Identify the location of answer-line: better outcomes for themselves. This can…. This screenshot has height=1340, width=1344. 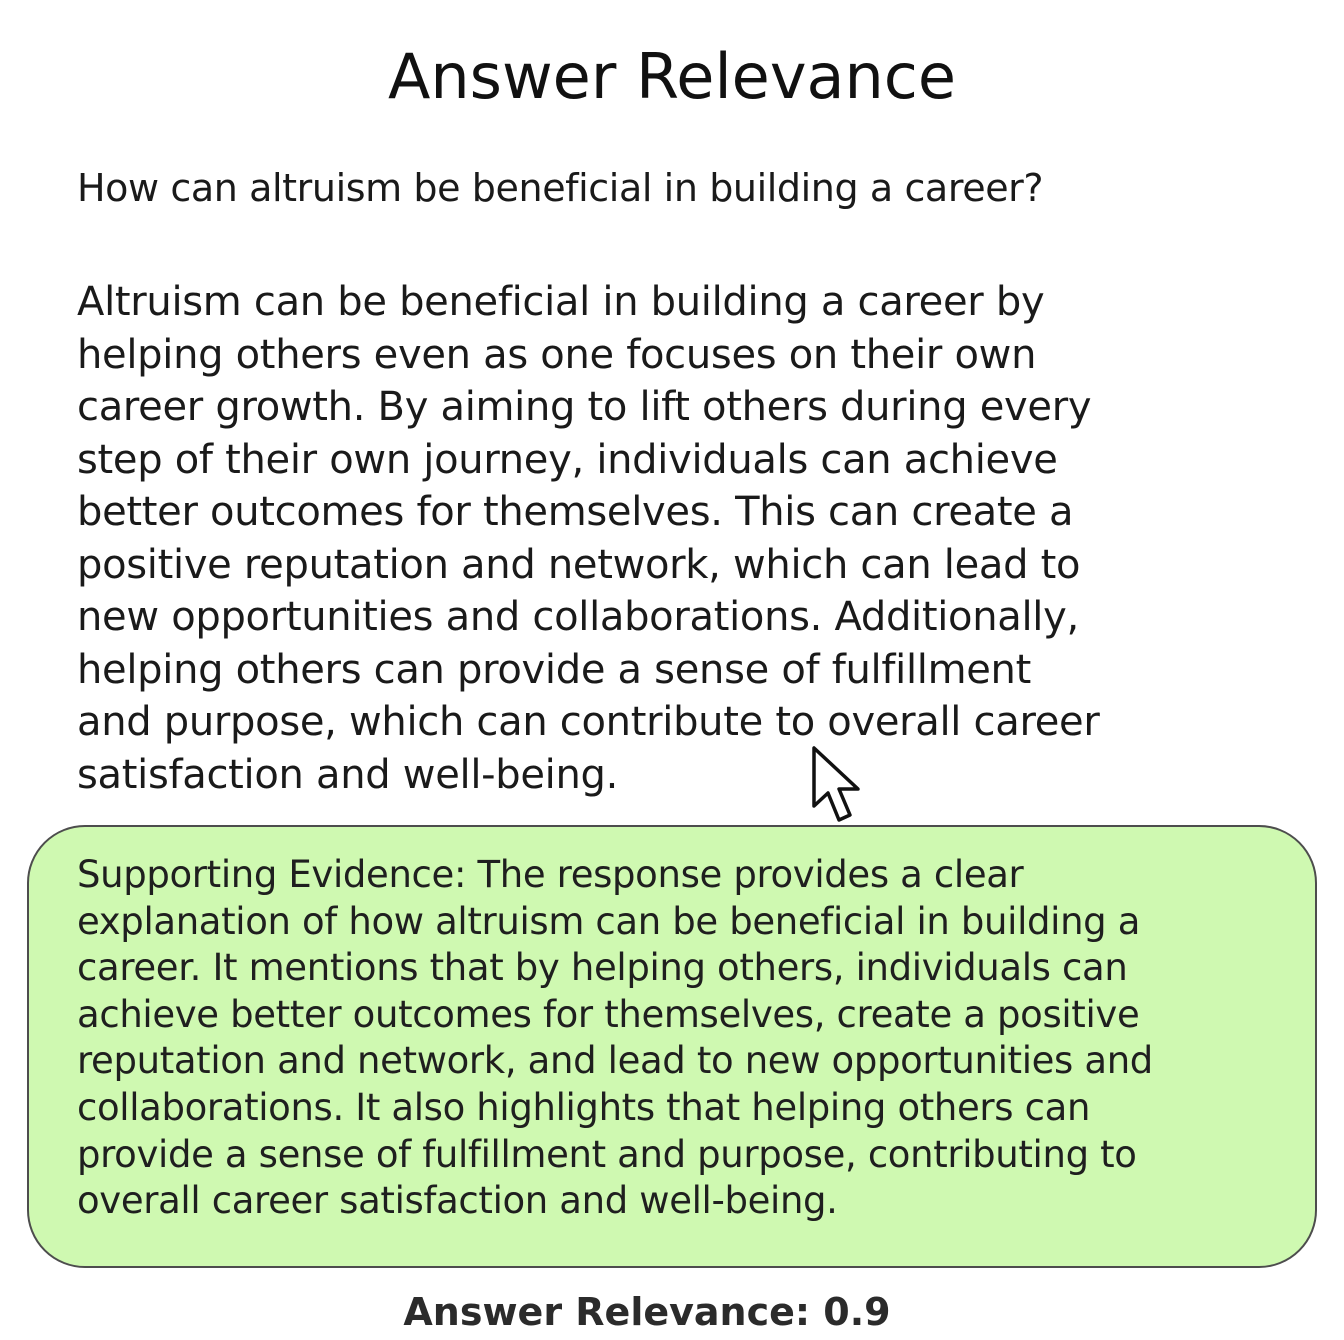
(575, 512).